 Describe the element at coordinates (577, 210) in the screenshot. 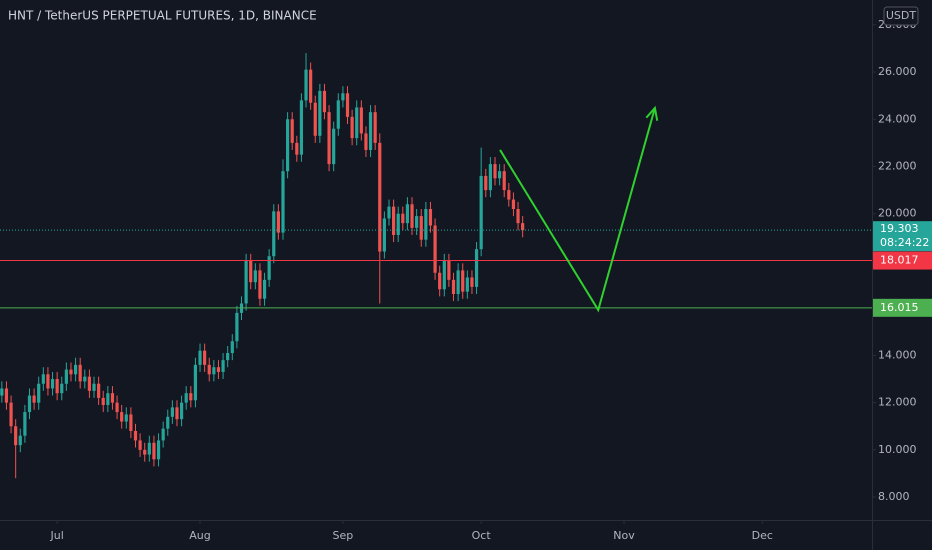

I see `drawing-path` at that location.